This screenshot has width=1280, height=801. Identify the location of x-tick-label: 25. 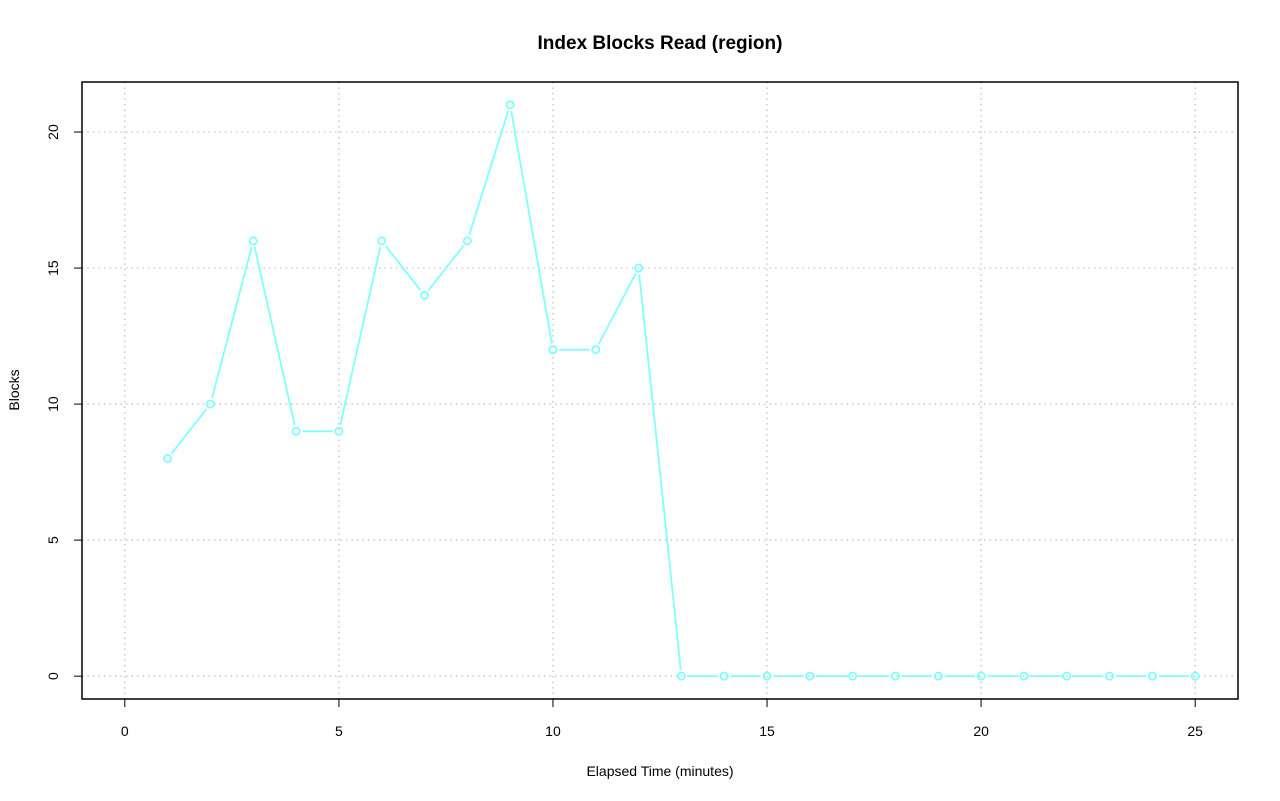
(1195, 731).